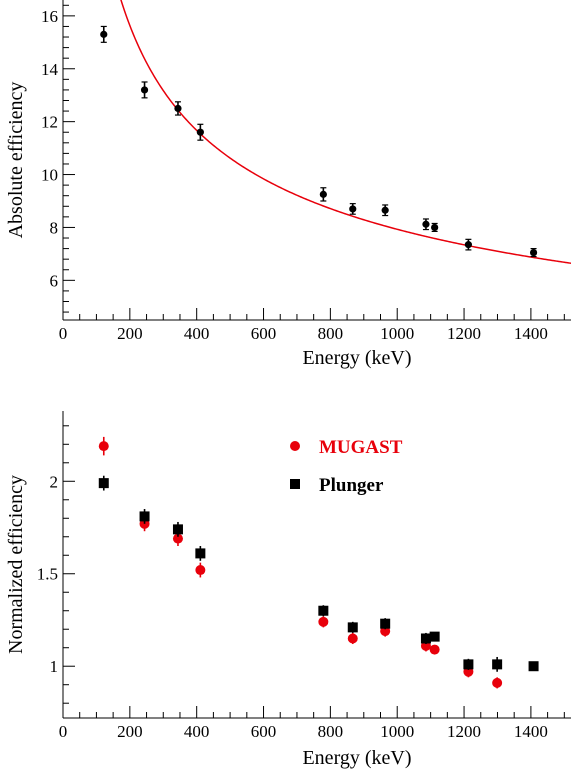 This screenshot has height=778, width=571. Describe the element at coordinates (16, 160) in the screenshot. I see `y-axis-title: Absolute efficiency` at that location.